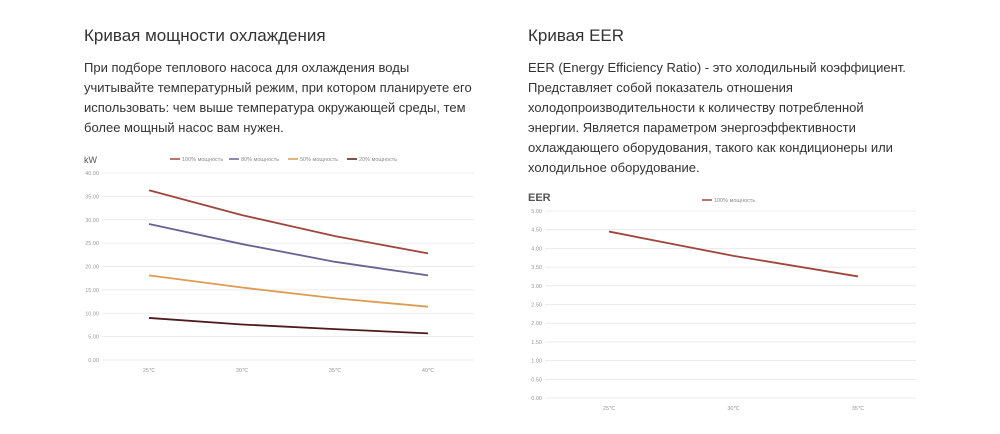  What do you see at coordinates (536, 362) in the screenshot?
I see `y-tick-label: 1.00` at bounding box center [536, 362].